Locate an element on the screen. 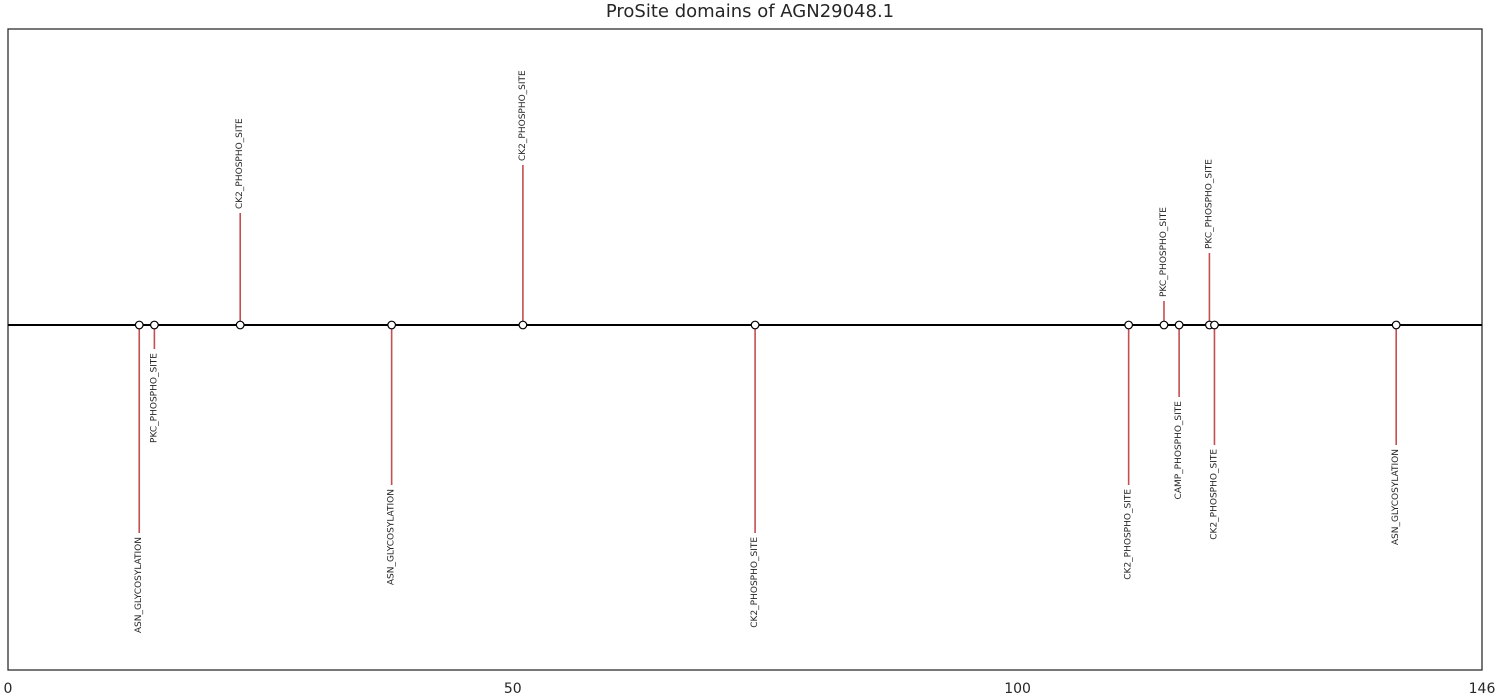 This screenshot has width=1500, height=700. site-label: CAMP_PHOSPHO_SITE is located at coordinates (1179, 450).